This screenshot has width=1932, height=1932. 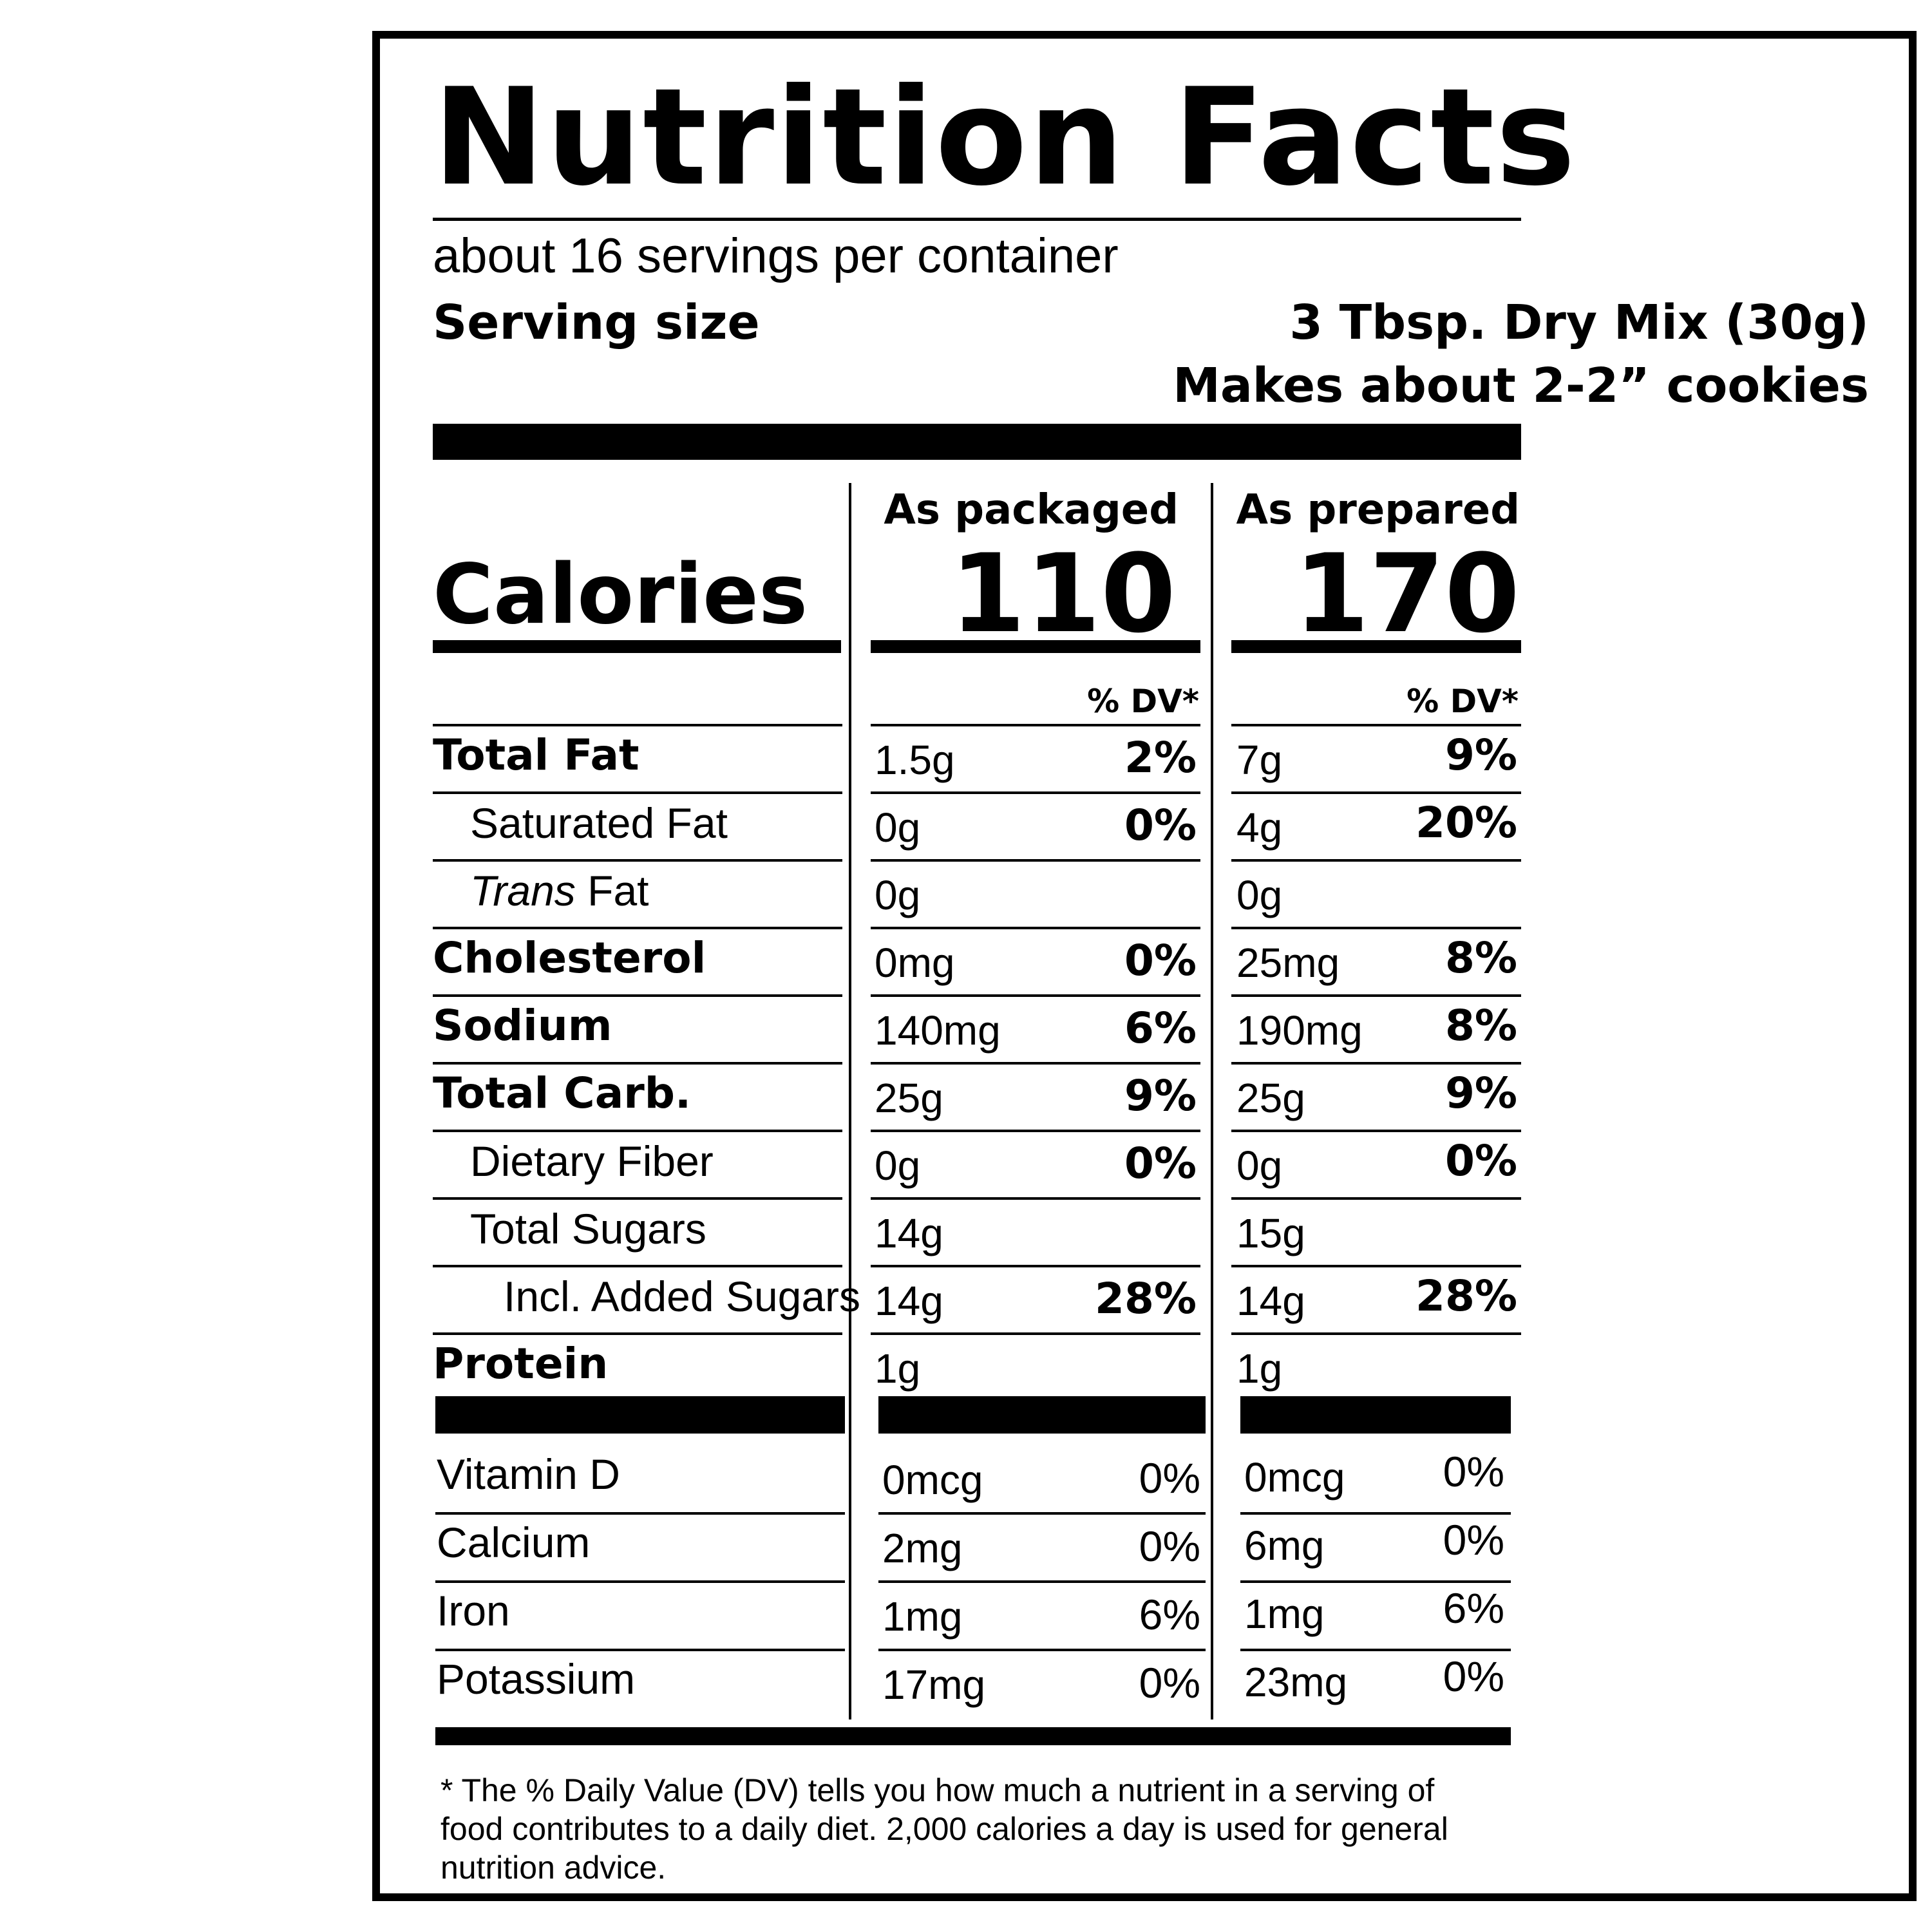 What do you see at coordinates (1169, 1614) in the screenshot?
I see `vitamin-packaged-dv: 6%` at bounding box center [1169, 1614].